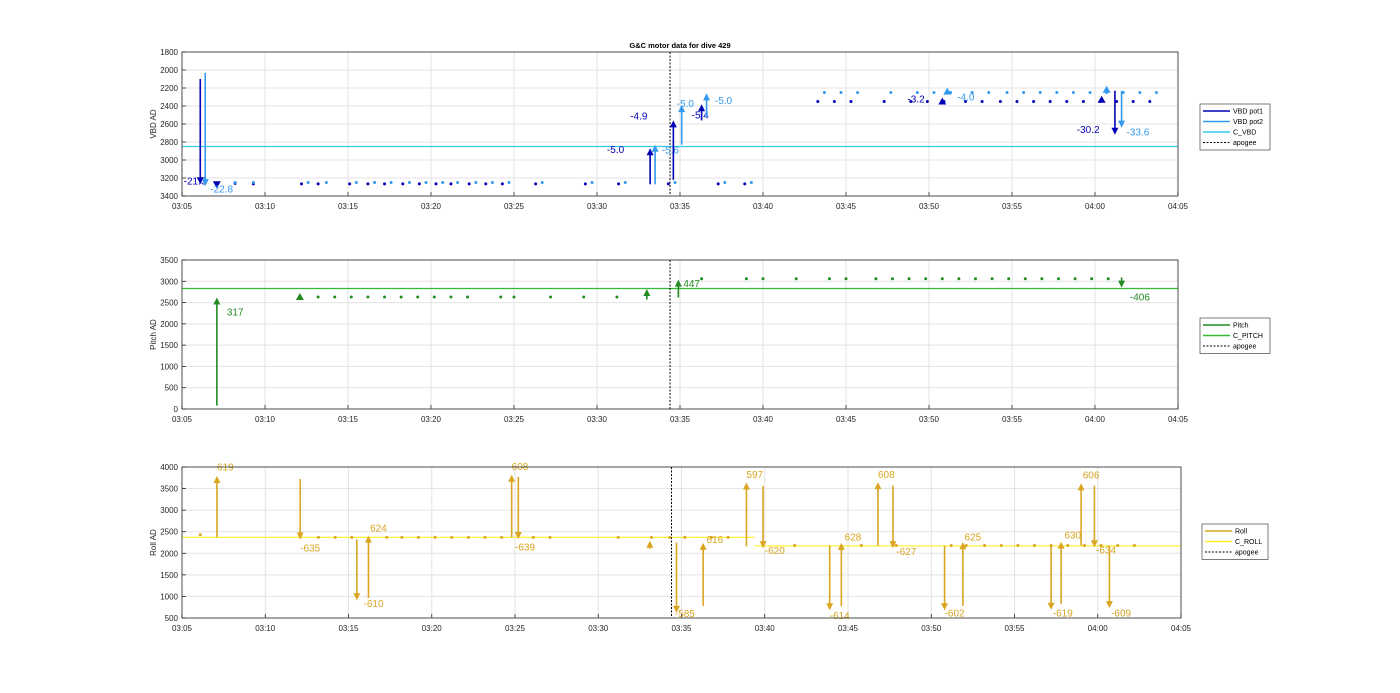 The image size is (1400, 693). Describe the element at coordinates (169, 106) in the screenshot. I see `y-tick-label: 2400` at that location.